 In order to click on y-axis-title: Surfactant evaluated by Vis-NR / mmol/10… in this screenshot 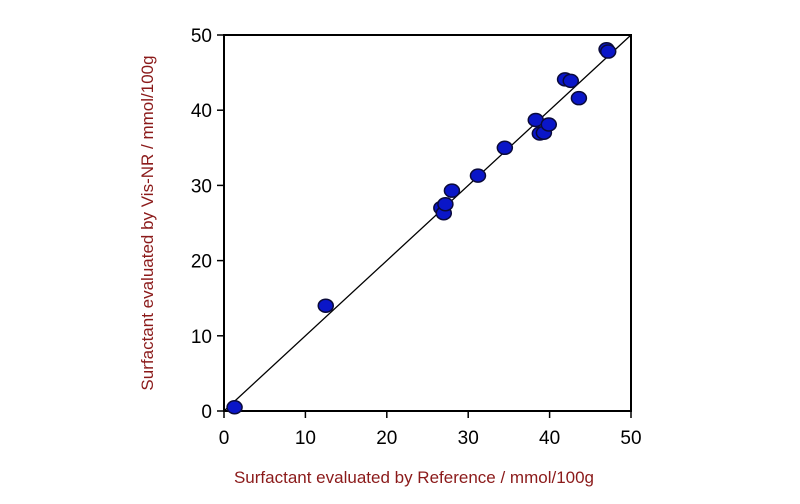, I will do `click(147, 222)`.